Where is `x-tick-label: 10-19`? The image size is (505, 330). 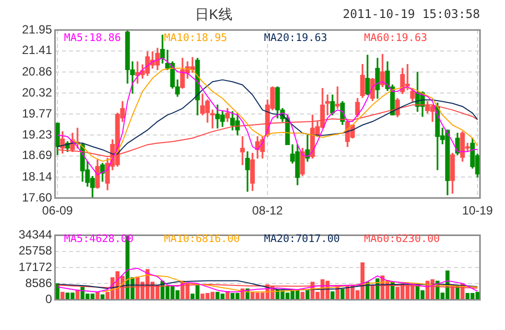 x-tick-label: 10-19 is located at coordinates (478, 211).